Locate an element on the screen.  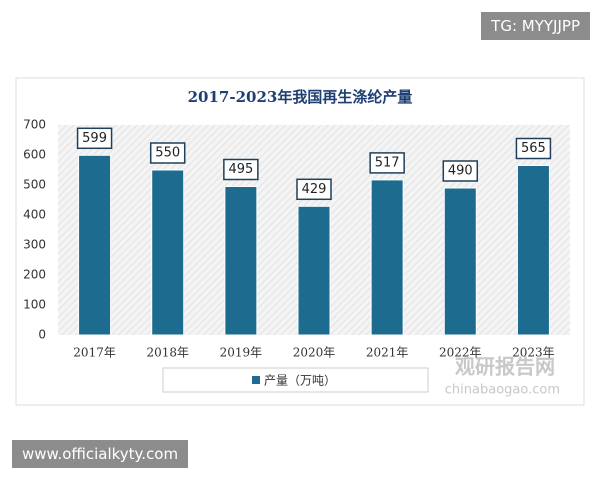
value-label: 550 is located at coordinates (167, 153).